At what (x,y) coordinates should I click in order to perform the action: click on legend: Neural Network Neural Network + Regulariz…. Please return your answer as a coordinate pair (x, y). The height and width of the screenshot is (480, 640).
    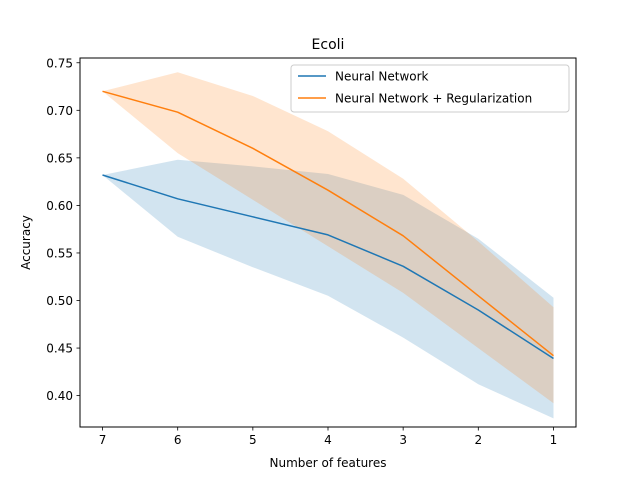
    Looking at the image, I should click on (430, 88).